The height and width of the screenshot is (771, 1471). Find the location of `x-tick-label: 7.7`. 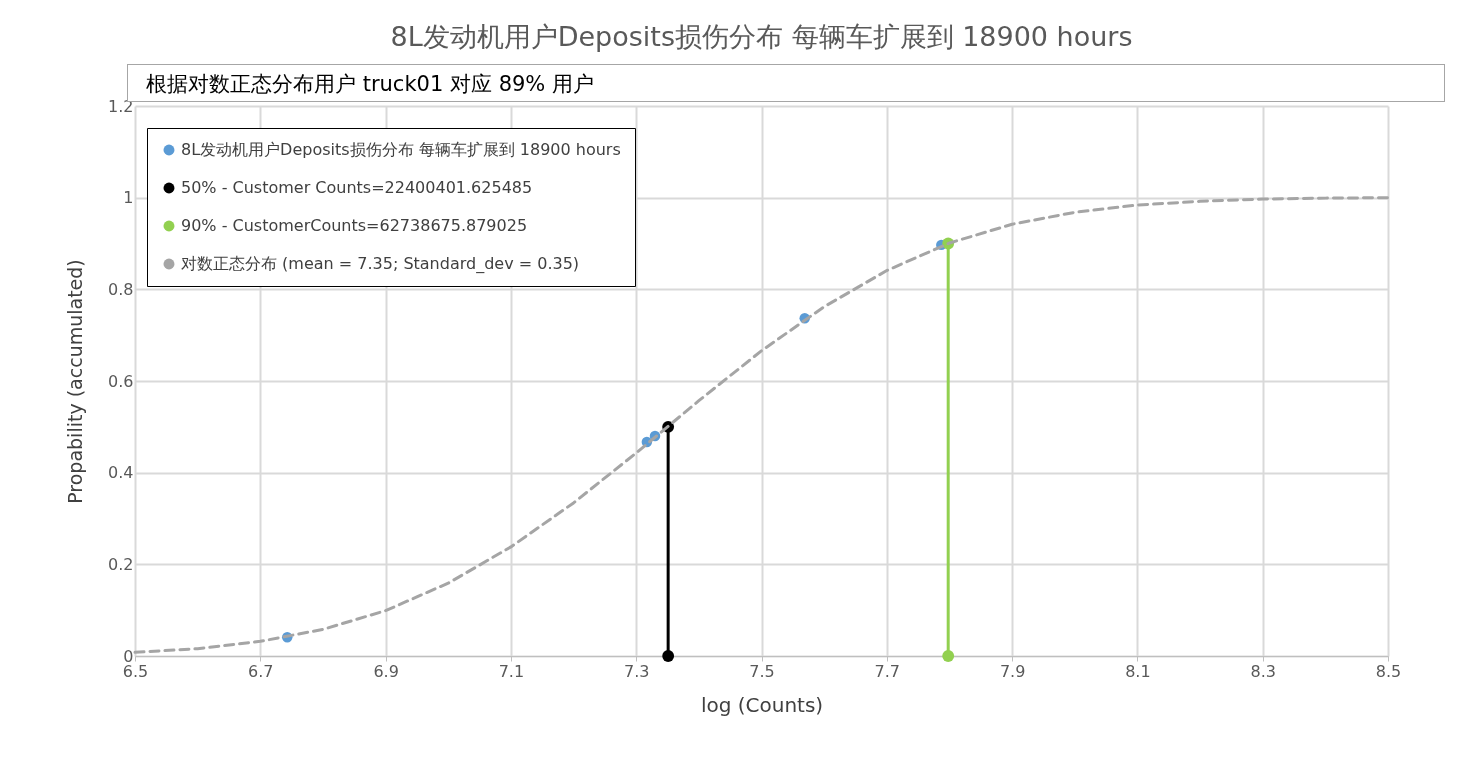

x-tick-label: 7.7 is located at coordinates (887, 671).